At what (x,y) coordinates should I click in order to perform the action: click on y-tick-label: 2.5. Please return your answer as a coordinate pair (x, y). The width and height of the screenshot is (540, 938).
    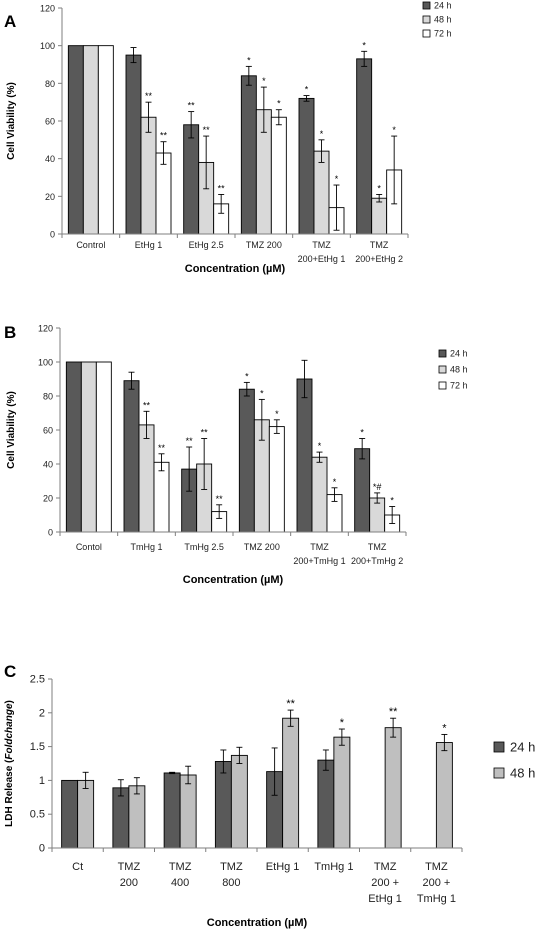
    Looking at the image, I should click on (37, 680).